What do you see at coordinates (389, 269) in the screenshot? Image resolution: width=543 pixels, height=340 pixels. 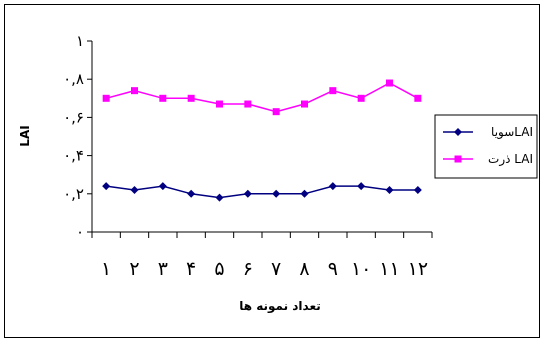 I see `x-tick-label: ۱۱` at bounding box center [389, 269].